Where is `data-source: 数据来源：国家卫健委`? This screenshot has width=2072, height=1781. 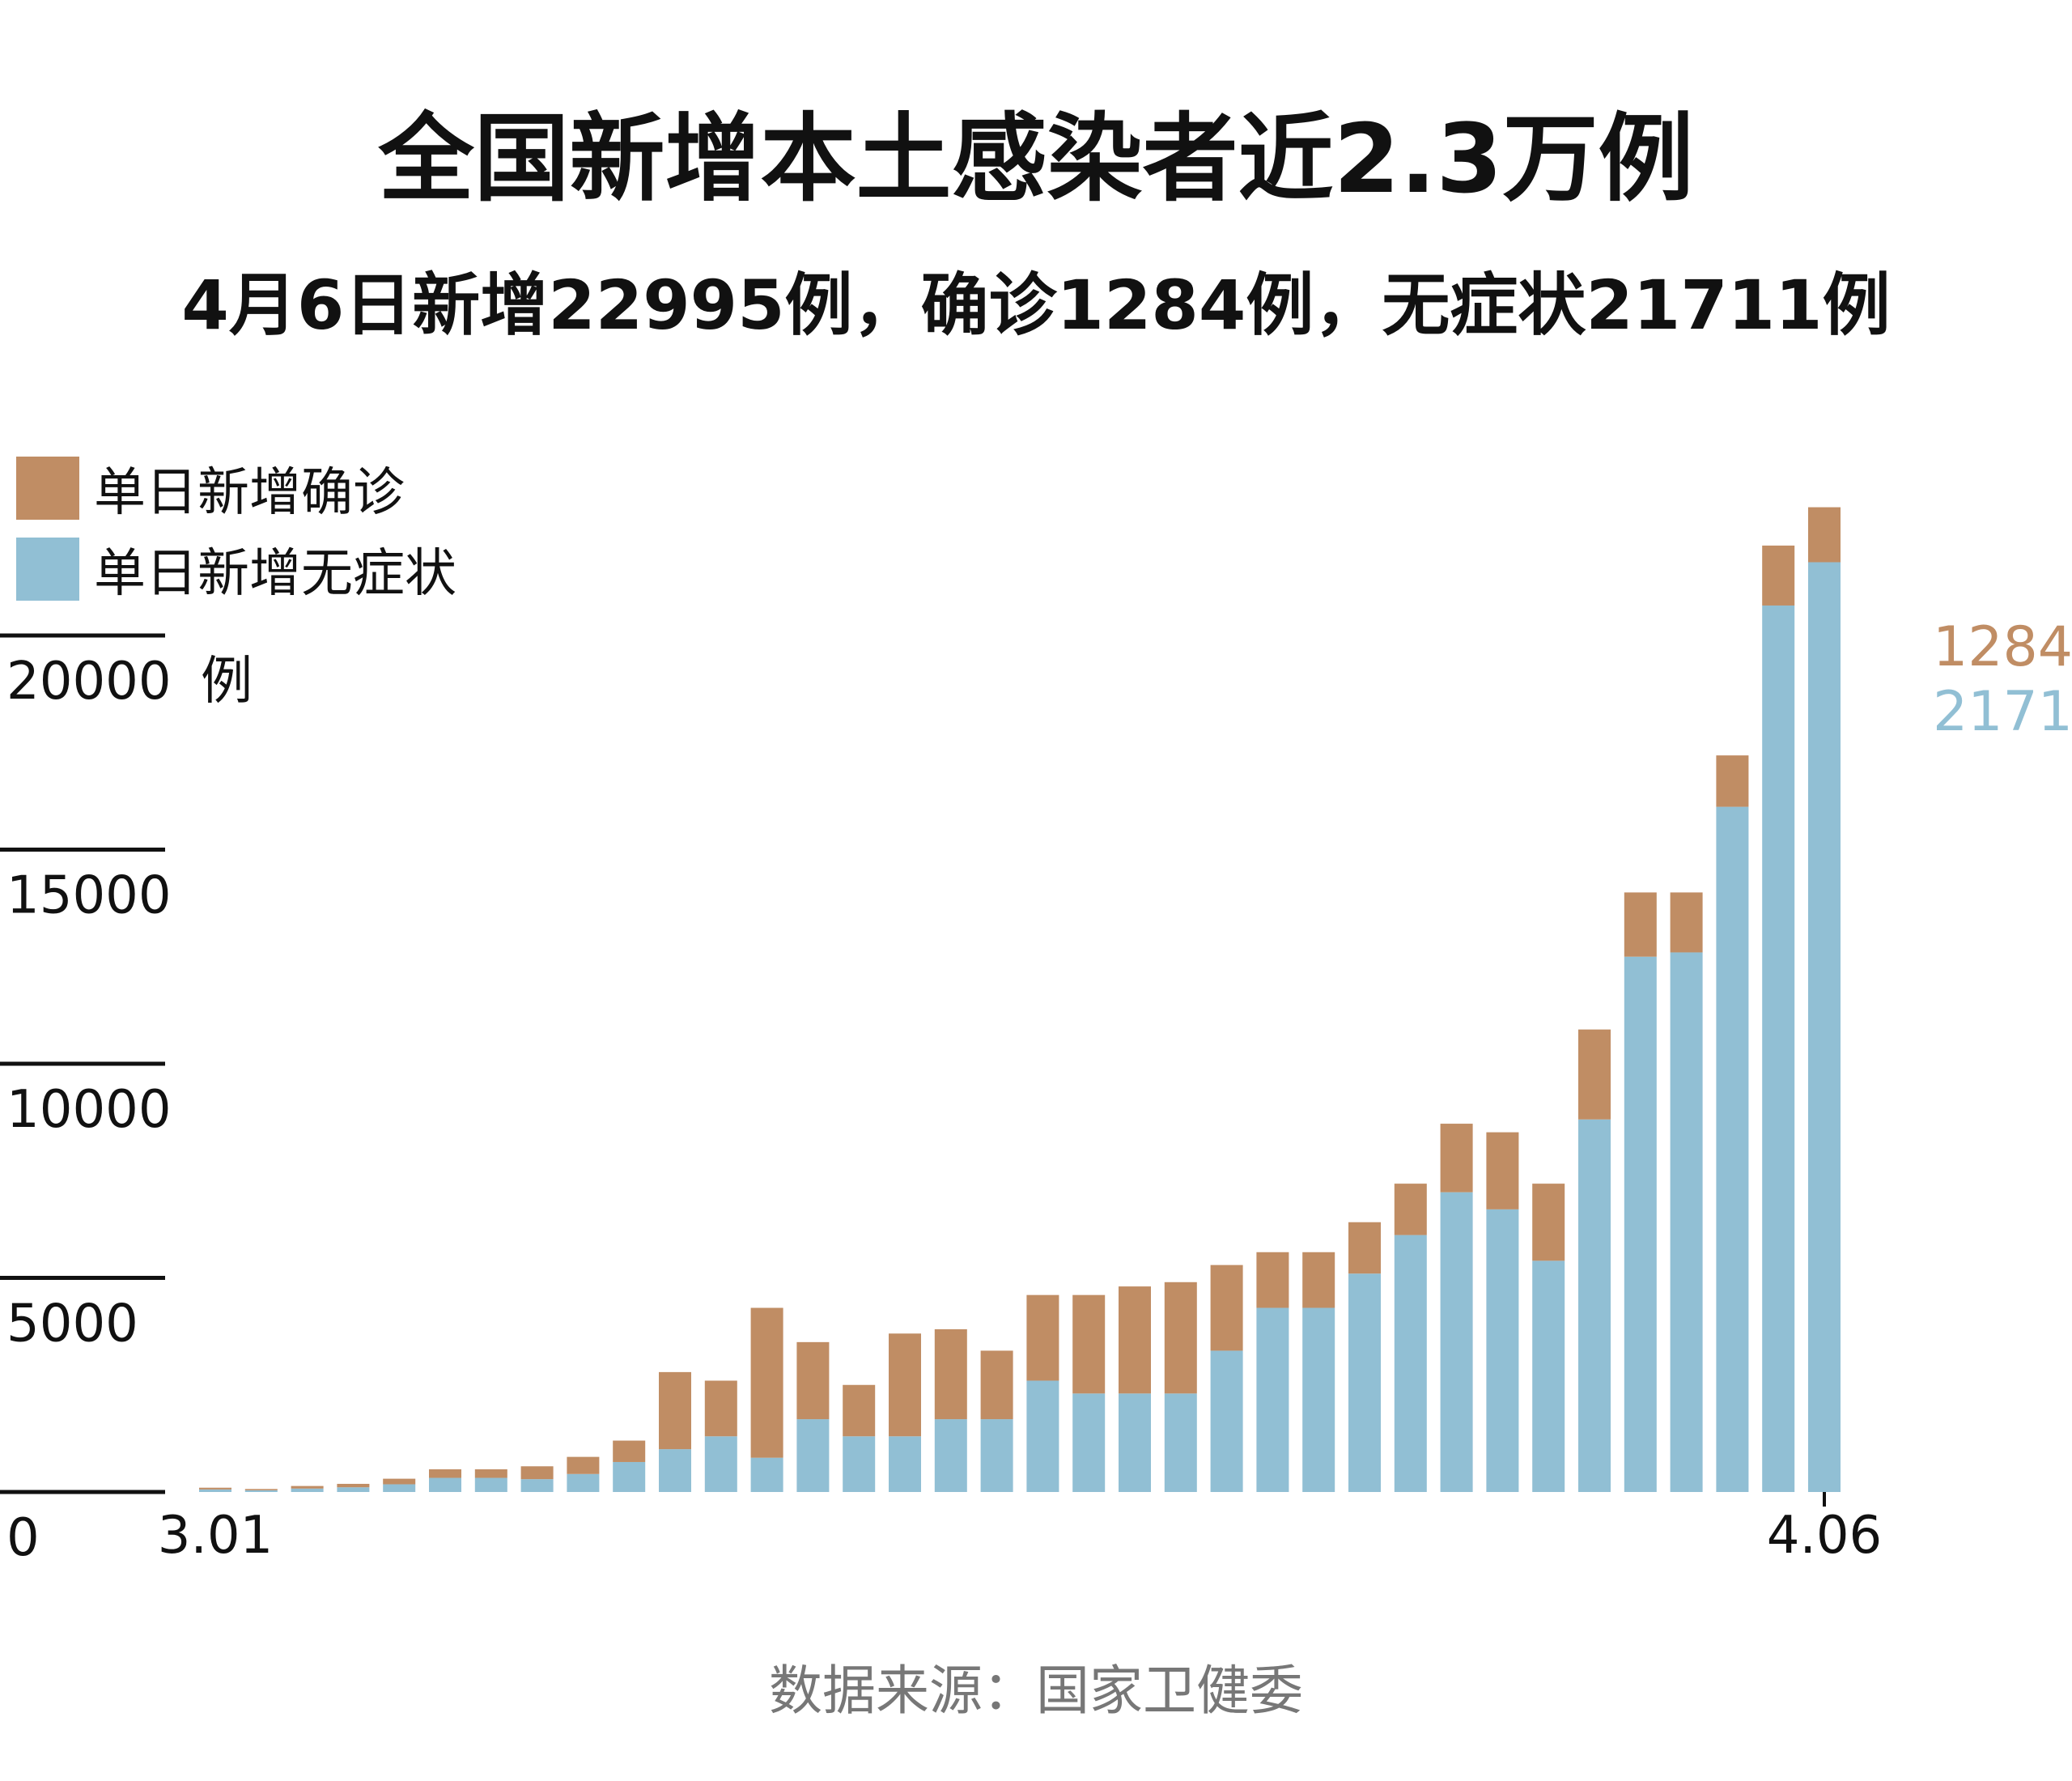
data-source: 数据来源：国家卫健委 is located at coordinates (1036, 1691).